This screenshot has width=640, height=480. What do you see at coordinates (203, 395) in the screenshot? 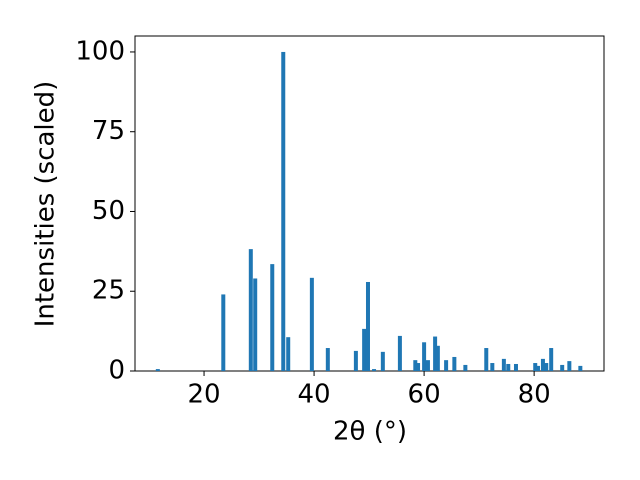
I see `x-tick-label: 20` at bounding box center [203, 395].